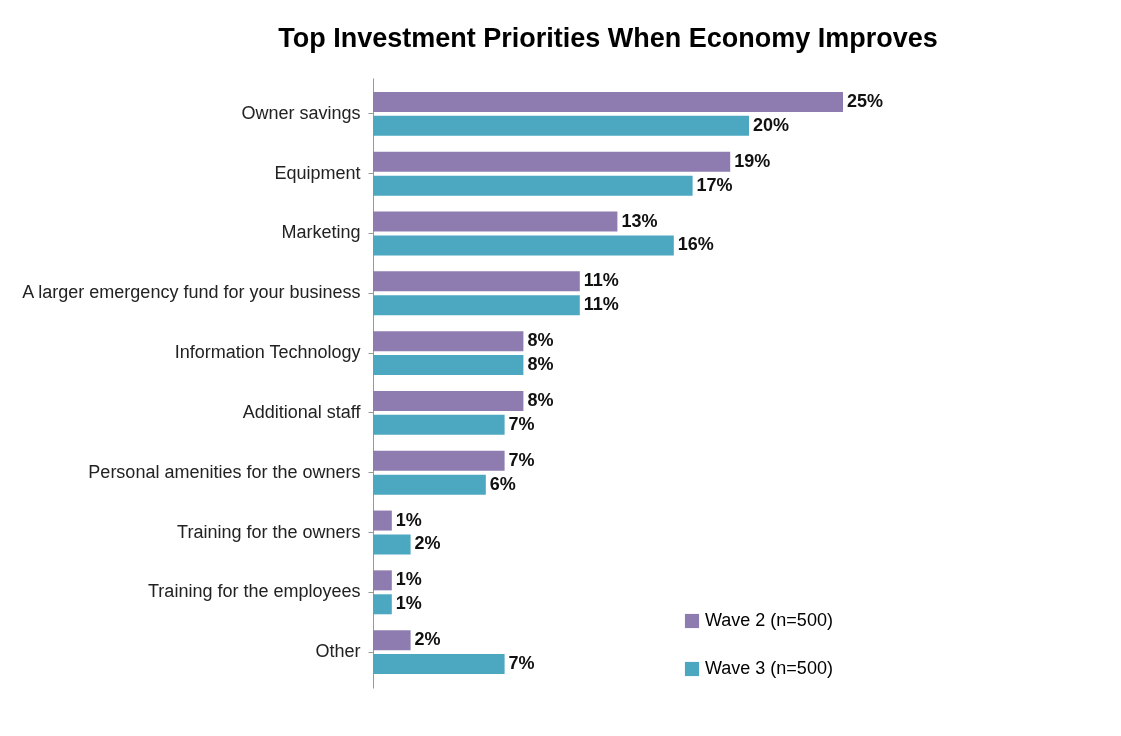 The image size is (1121, 736). I want to click on y-tick-label: Training for the owners, so click(269, 531).